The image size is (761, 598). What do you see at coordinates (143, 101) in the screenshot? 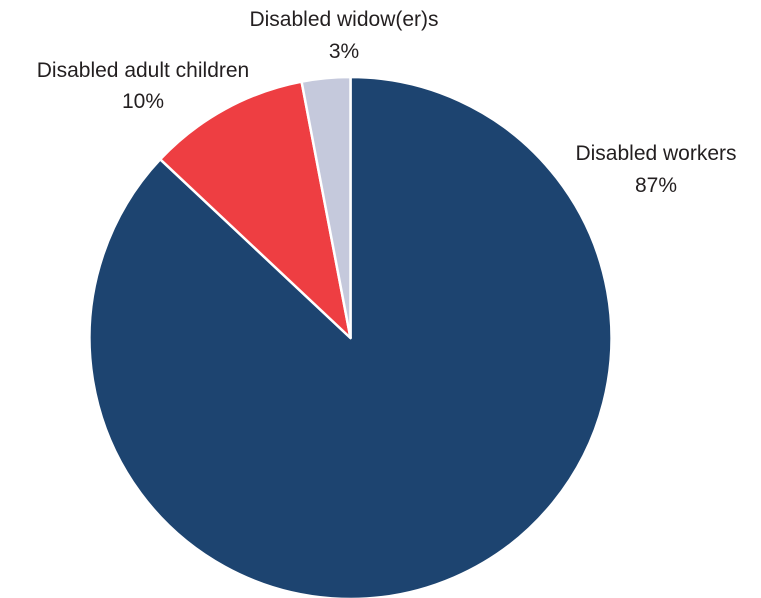
I see `value-disabled-adult-children: 10%` at bounding box center [143, 101].